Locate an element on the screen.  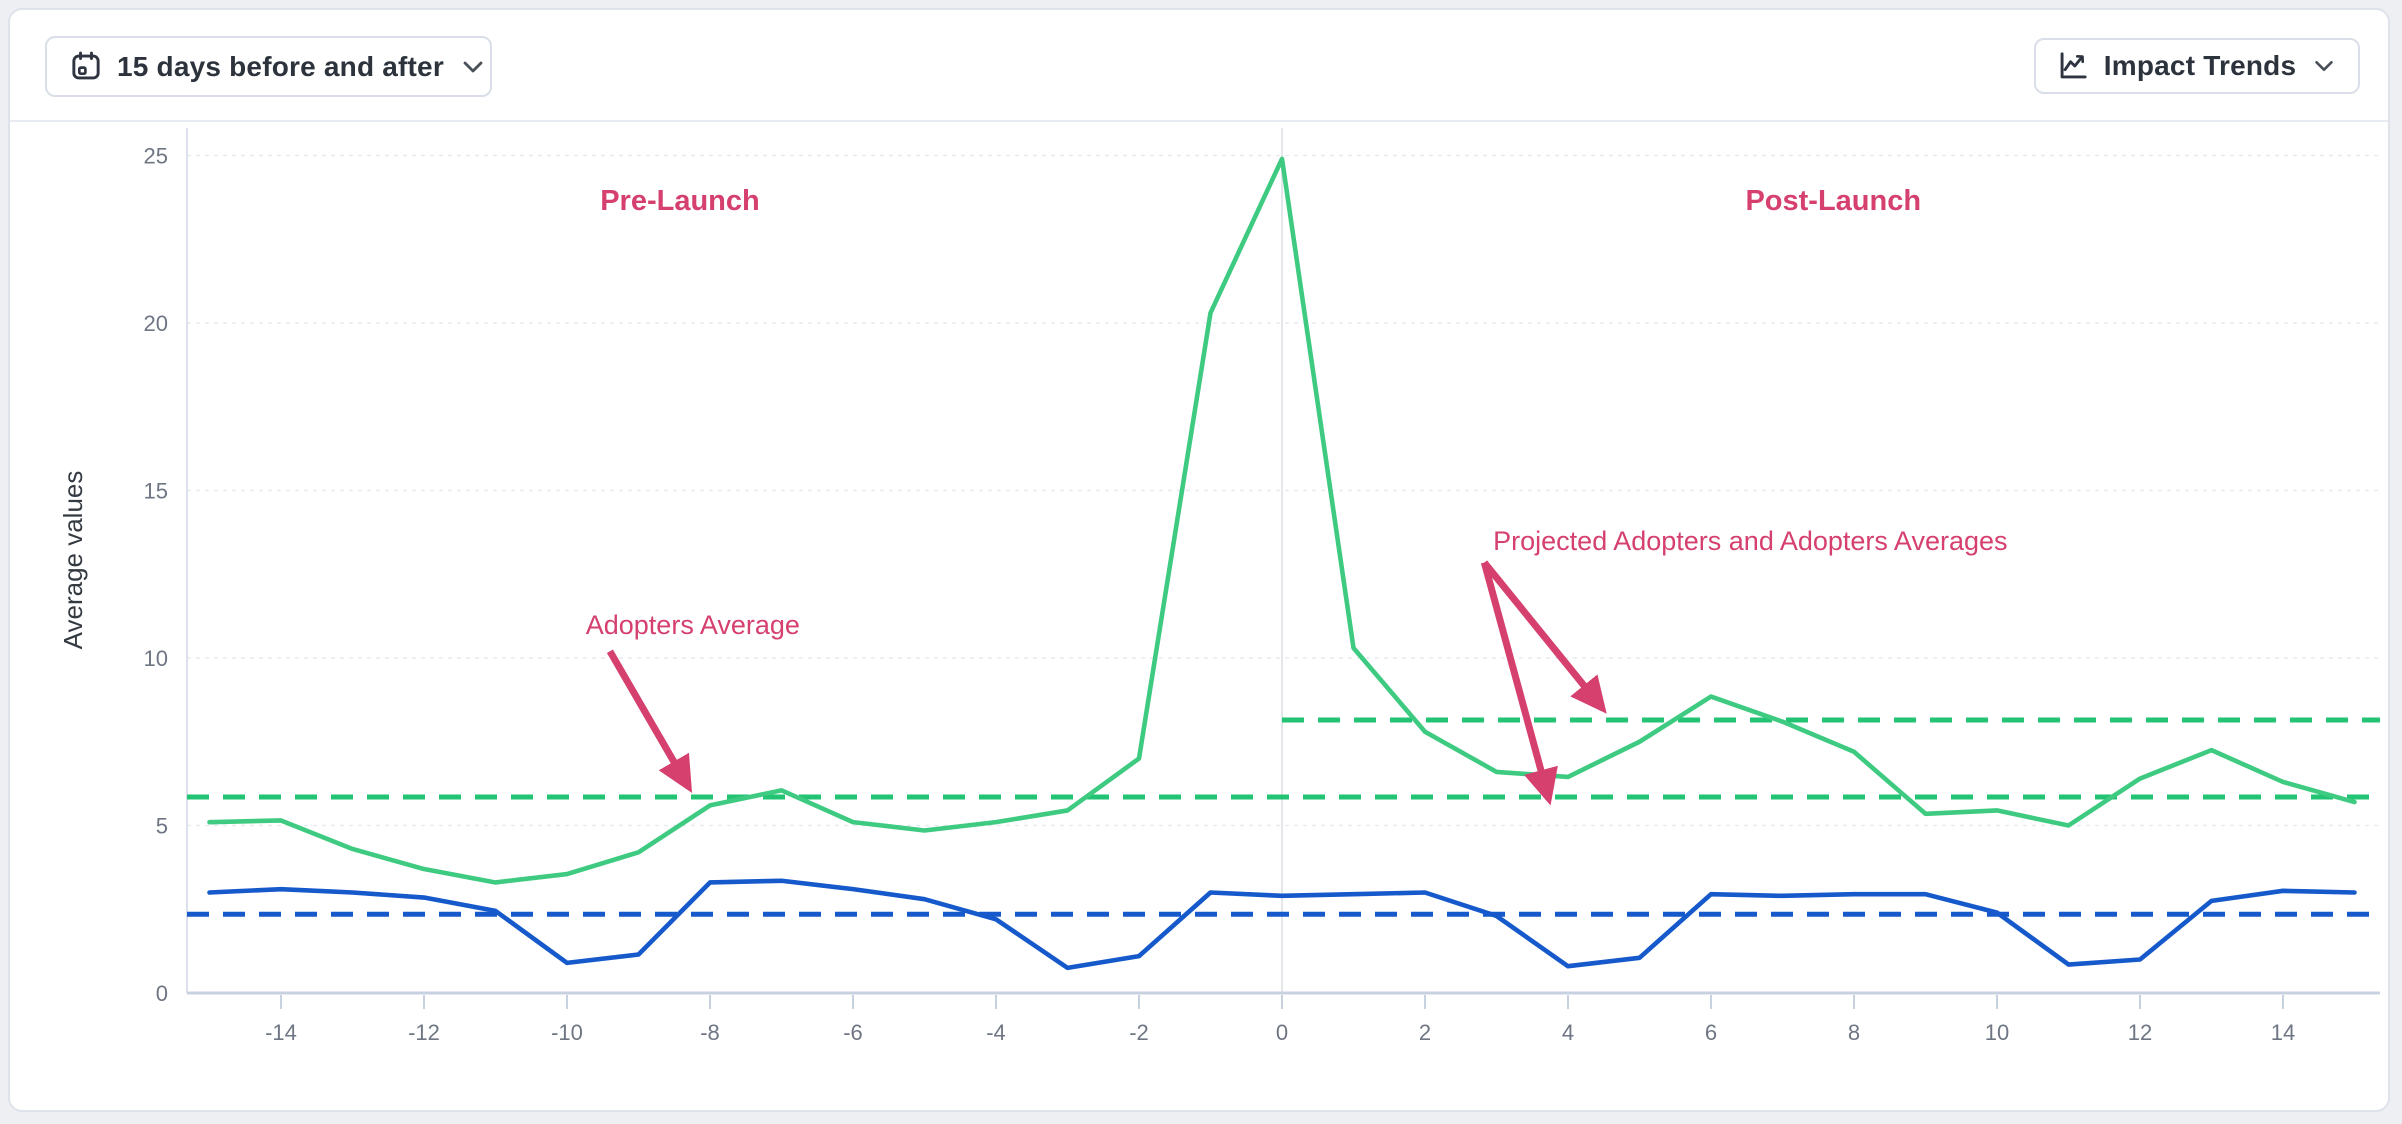
toolbar: 15 days before and after Impact Trends is located at coordinates (1199, 66).